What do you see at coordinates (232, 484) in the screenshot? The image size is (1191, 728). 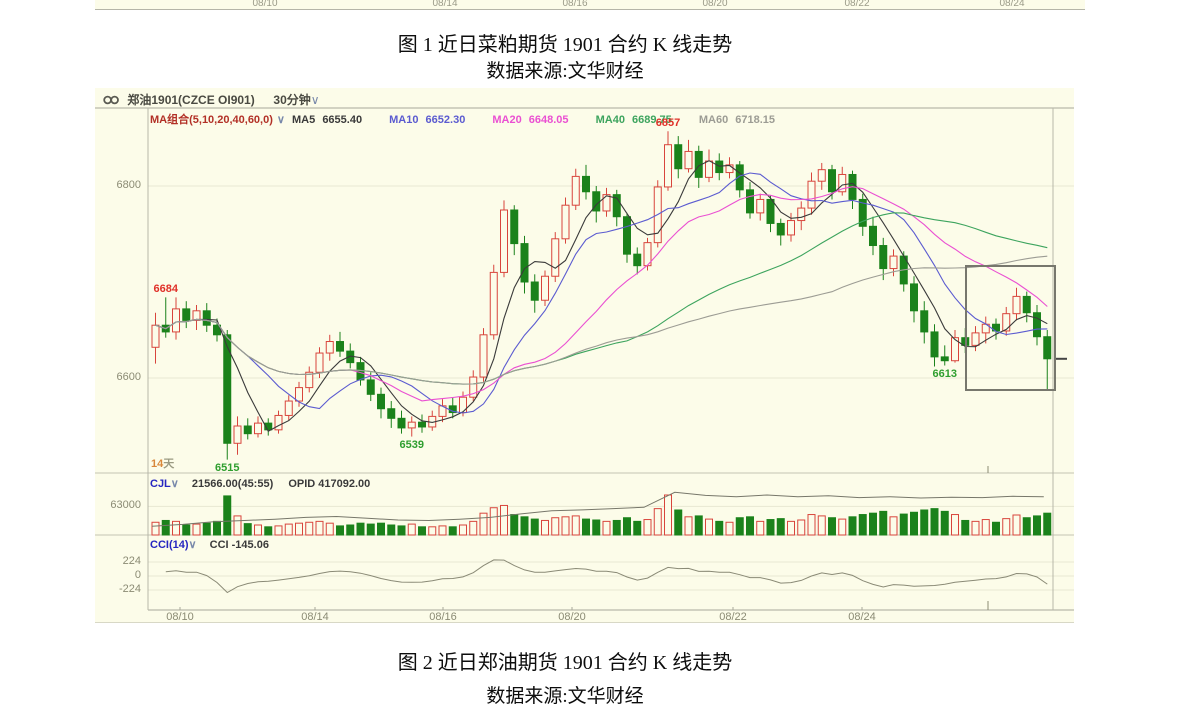 I see `cjl-value: 21566.00(45:55)` at bounding box center [232, 484].